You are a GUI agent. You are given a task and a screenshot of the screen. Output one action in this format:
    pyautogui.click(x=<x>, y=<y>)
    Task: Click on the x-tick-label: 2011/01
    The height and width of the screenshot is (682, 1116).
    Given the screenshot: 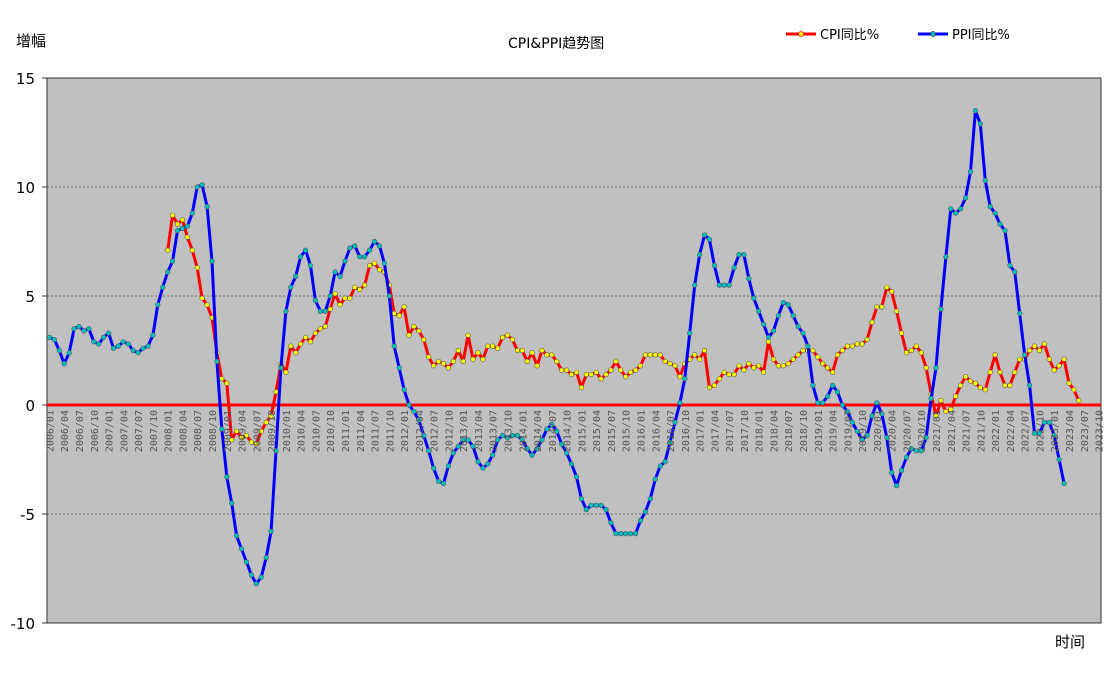 What is the action you would take?
    pyautogui.click(x=346, y=431)
    